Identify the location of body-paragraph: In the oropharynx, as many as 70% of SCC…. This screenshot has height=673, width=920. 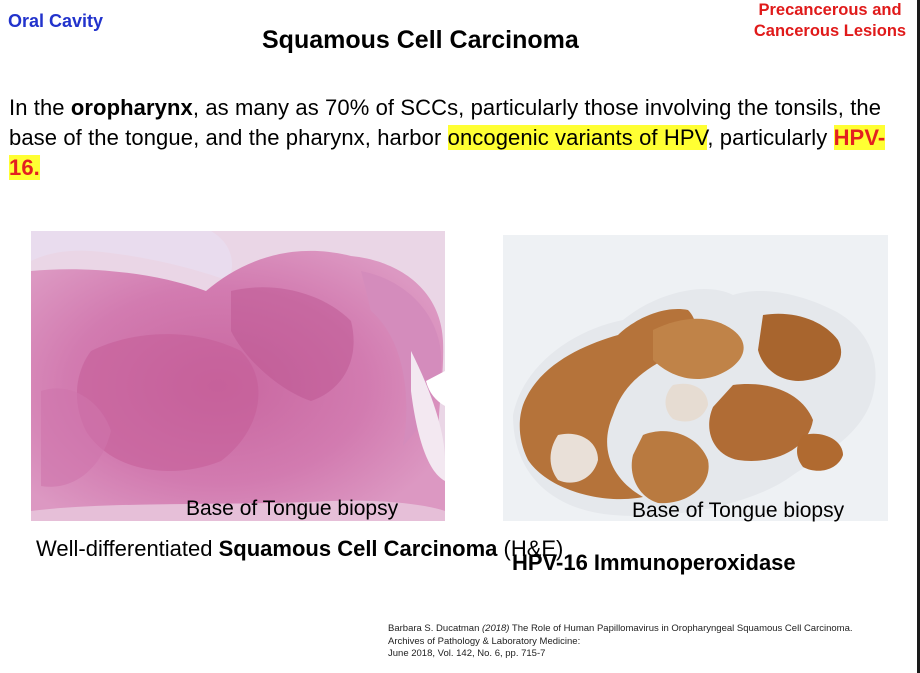
(449, 138).